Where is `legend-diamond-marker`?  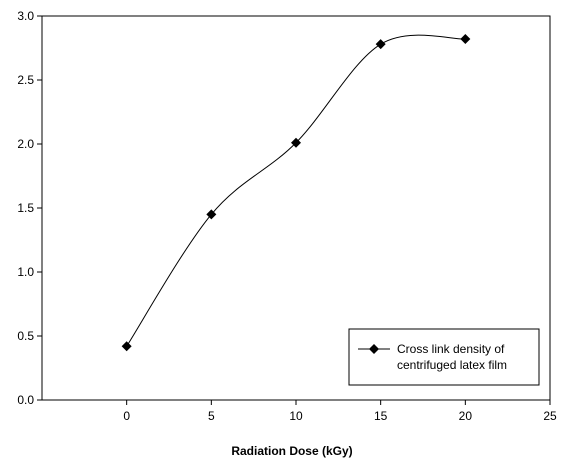 legend-diamond-marker is located at coordinates (374, 349).